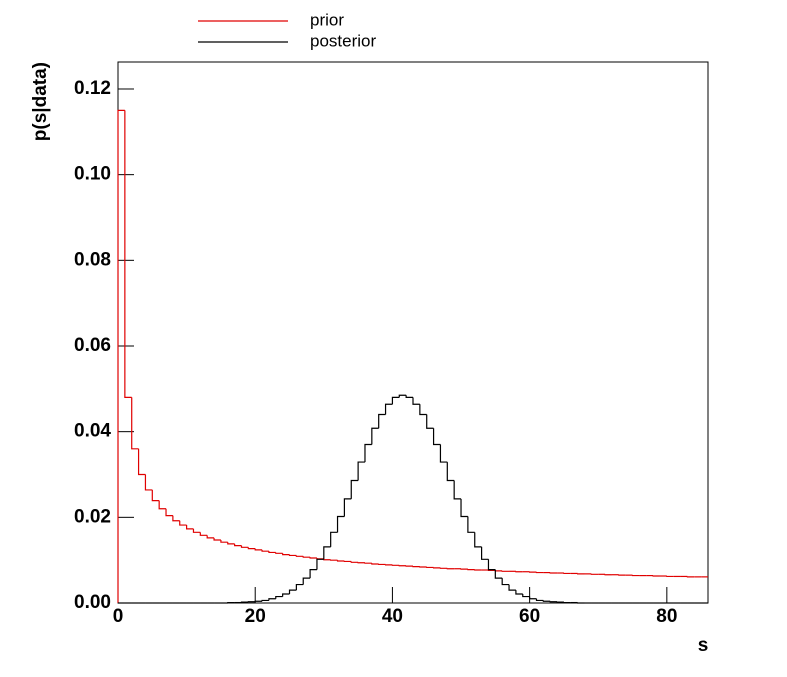 This screenshot has width=787, height=677. What do you see at coordinates (92, 431) in the screenshot?
I see `y-tick-label: 0.04` at bounding box center [92, 431].